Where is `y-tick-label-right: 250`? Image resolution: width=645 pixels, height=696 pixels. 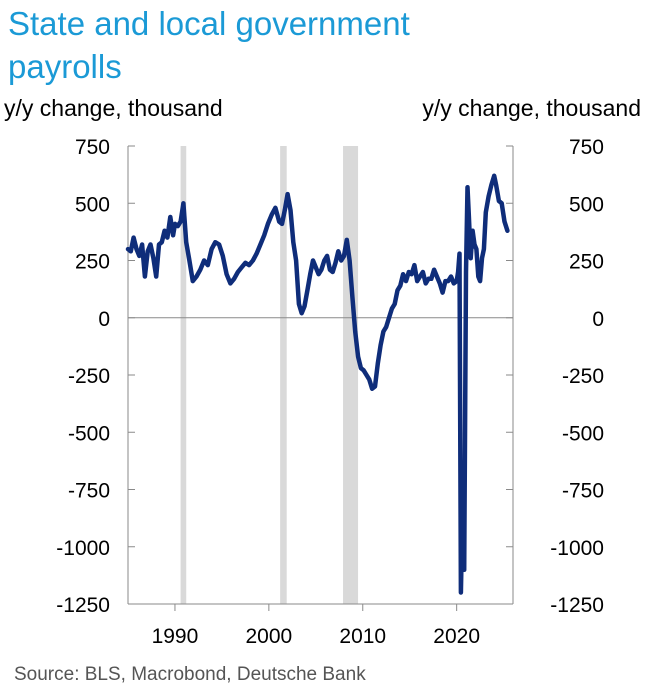 y-tick-label-right: 250 is located at coordinates (586, 262).